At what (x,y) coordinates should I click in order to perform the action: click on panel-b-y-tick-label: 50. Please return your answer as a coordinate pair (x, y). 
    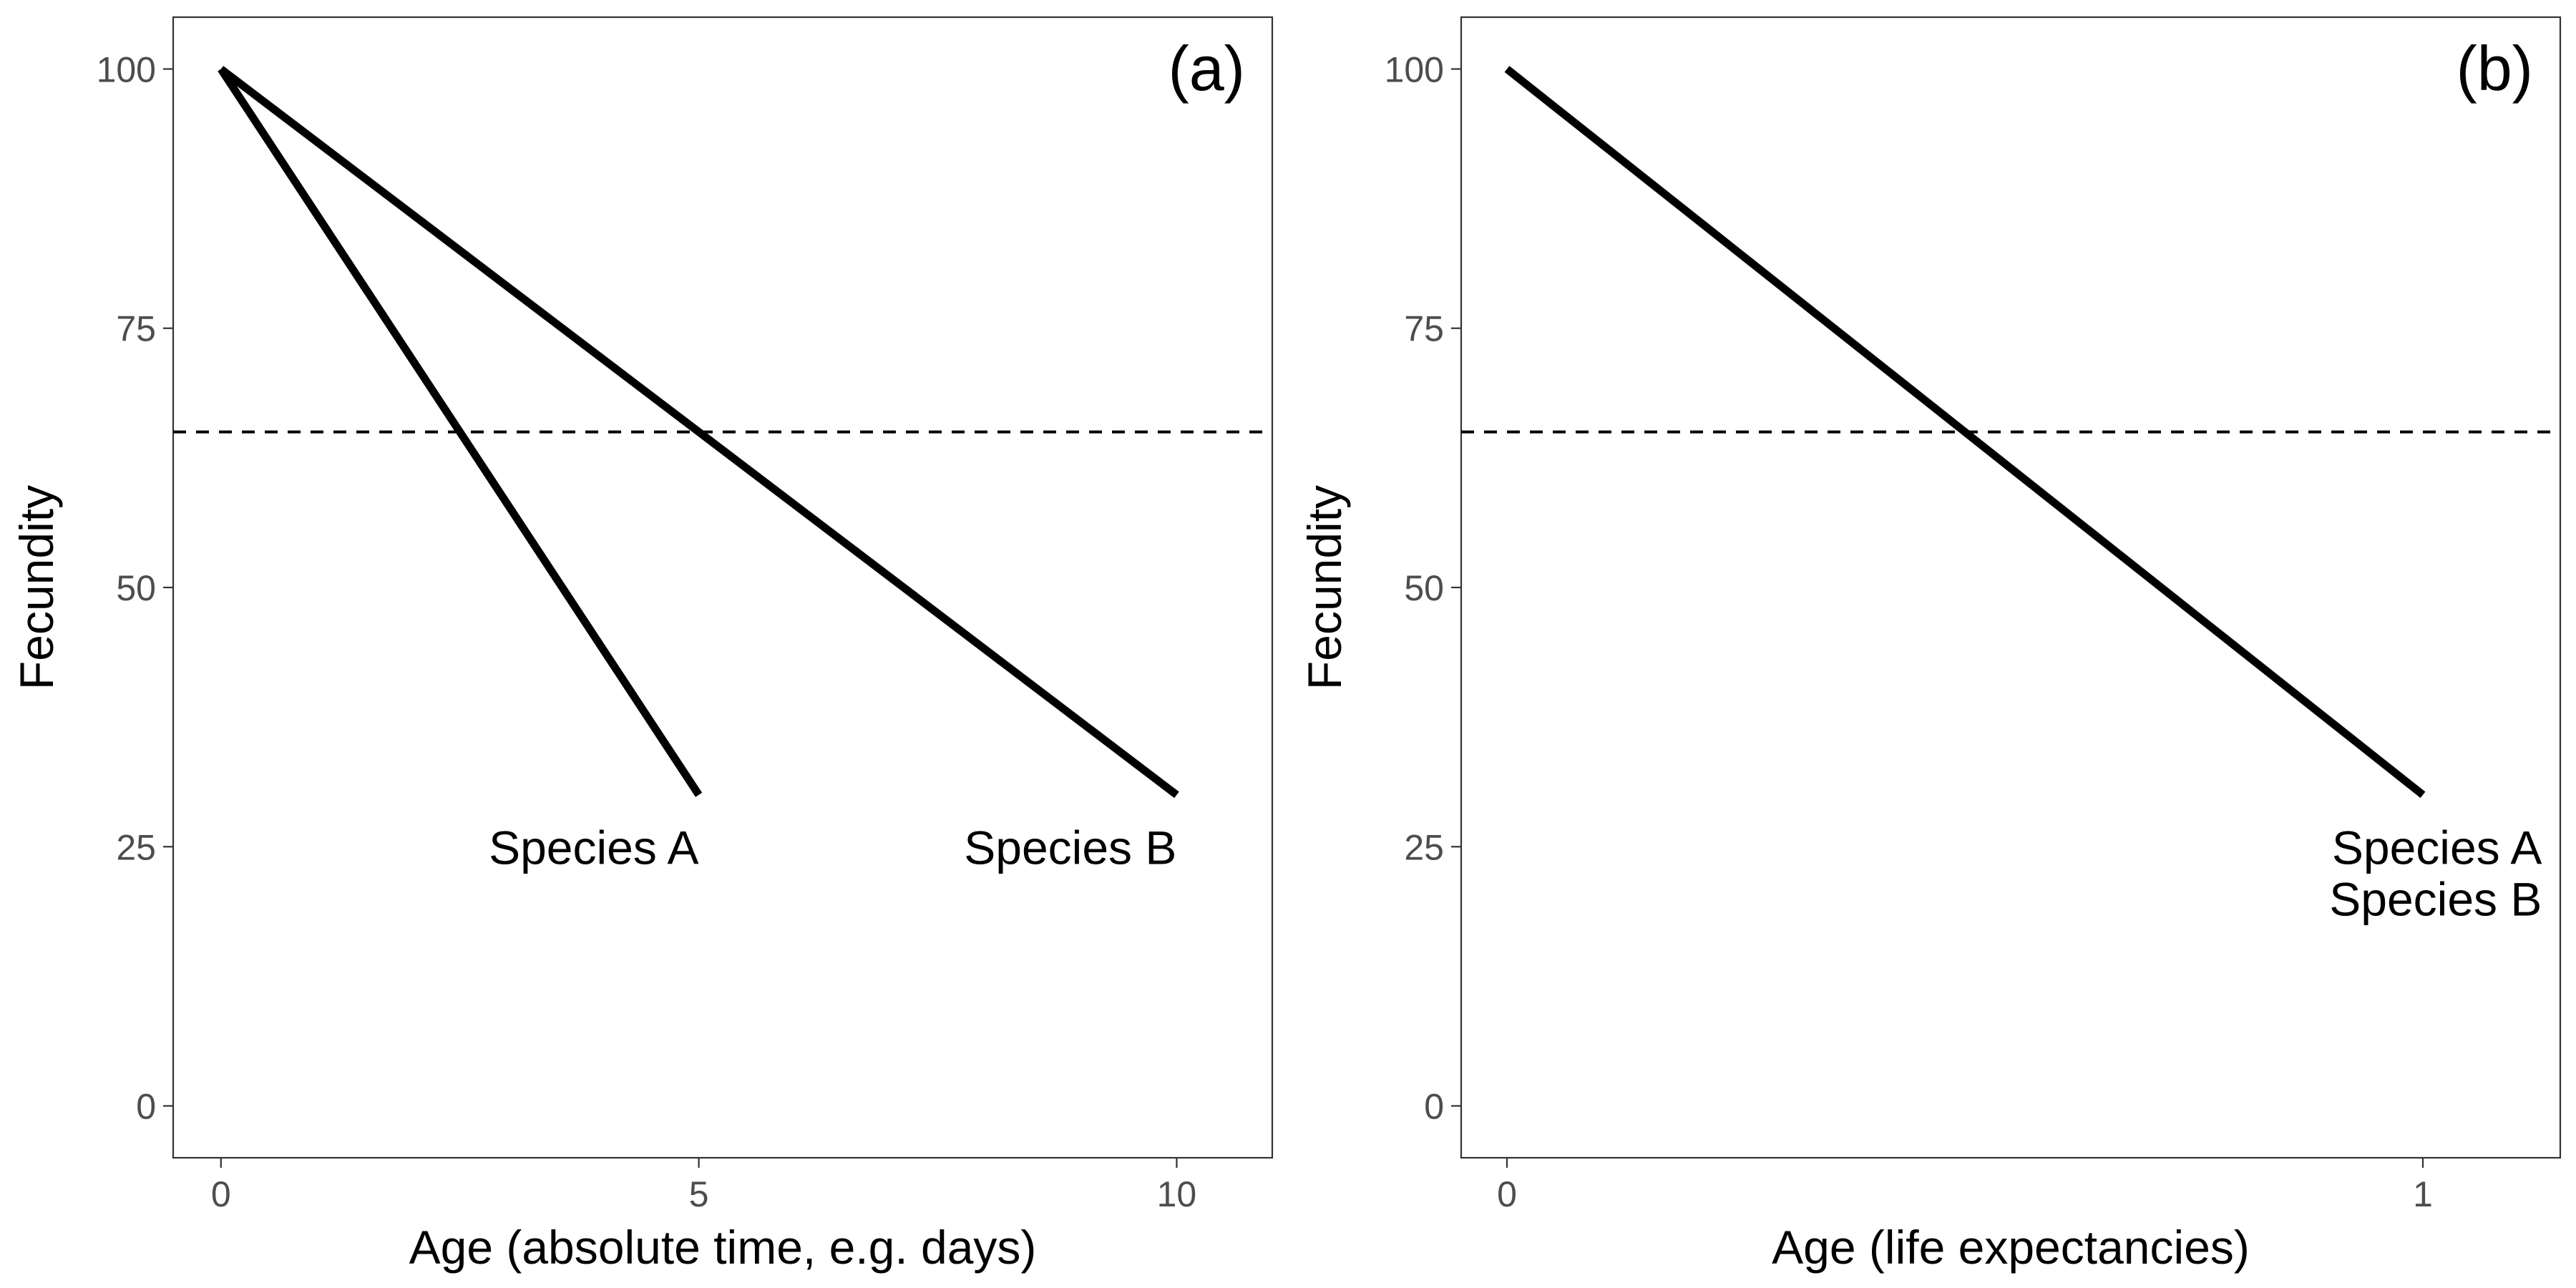
    Looking at the image, I should click on (1424, 588).